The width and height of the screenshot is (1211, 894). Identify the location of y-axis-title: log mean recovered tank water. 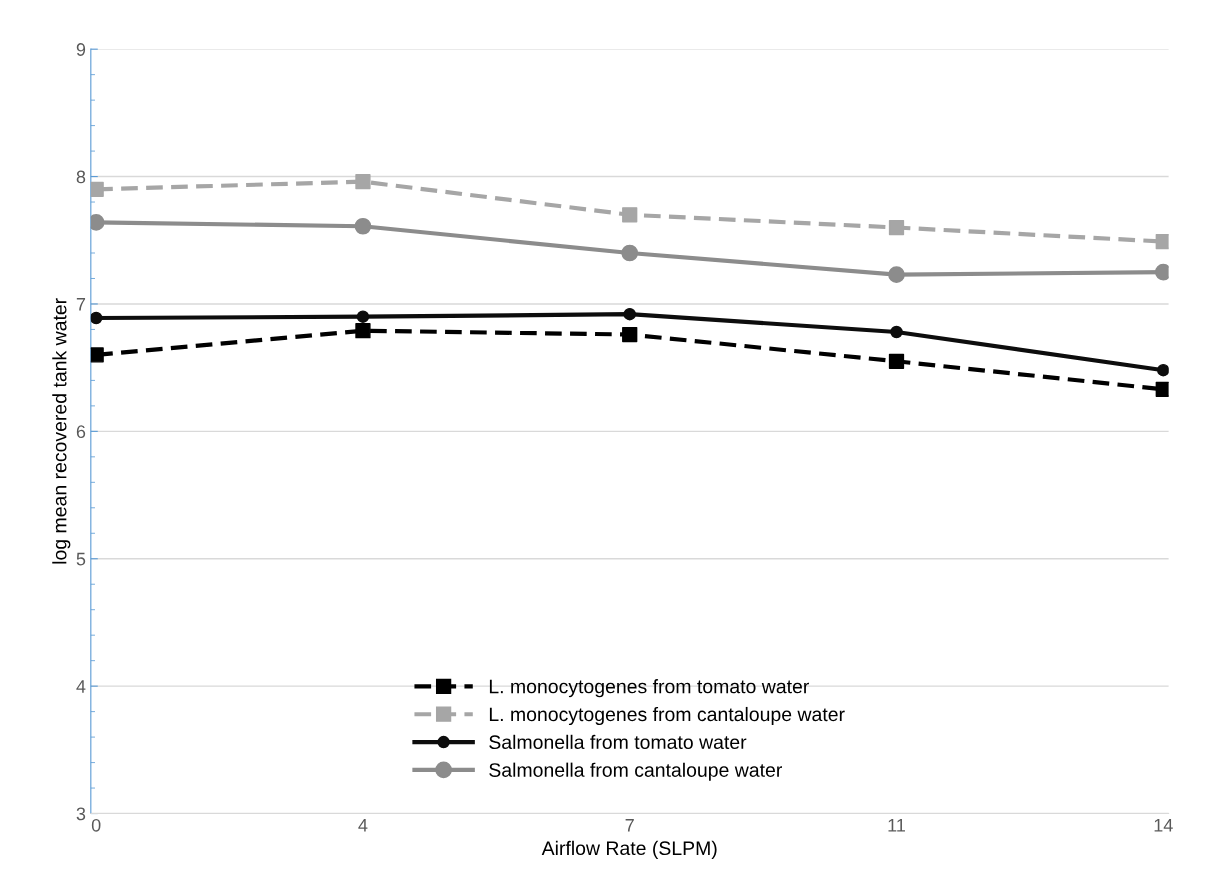
(61, 431).